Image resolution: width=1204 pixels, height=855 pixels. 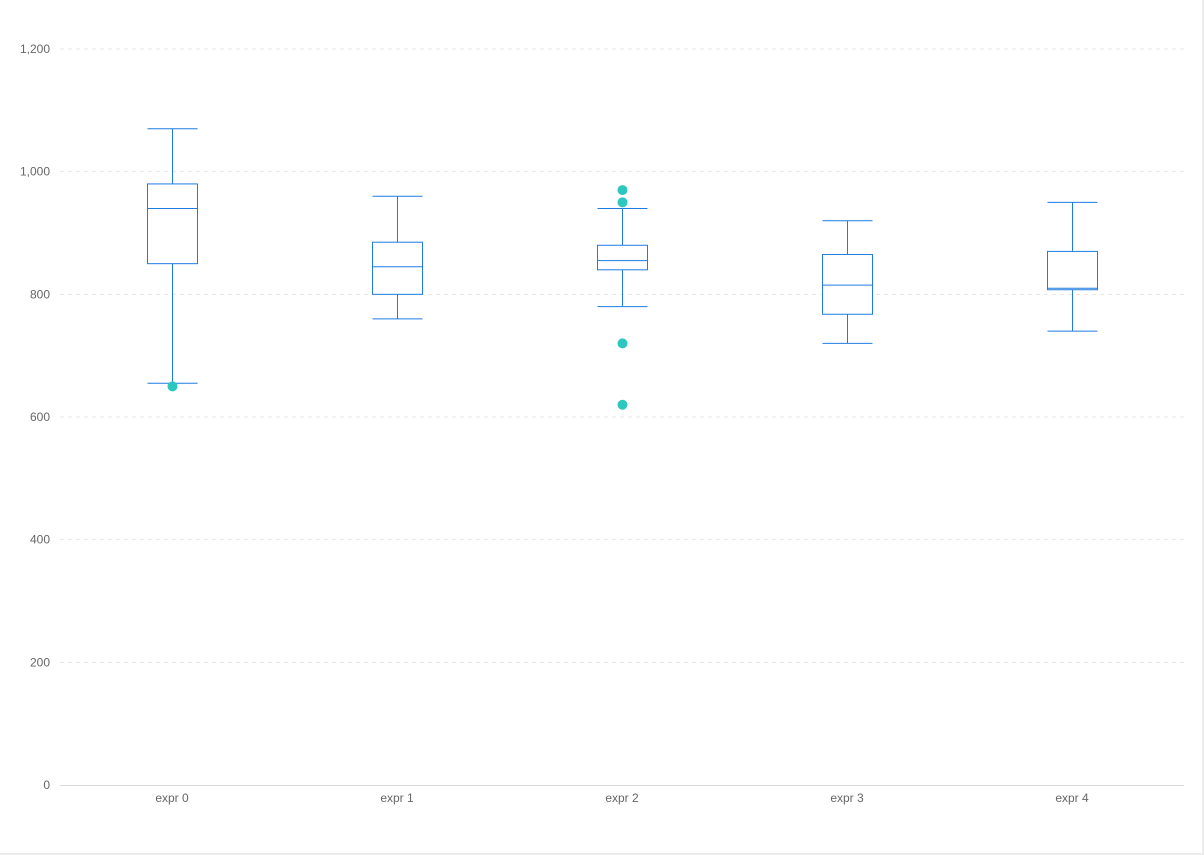 I want to click on x-tick-label: expr 4, so click(x=1072, y=798).